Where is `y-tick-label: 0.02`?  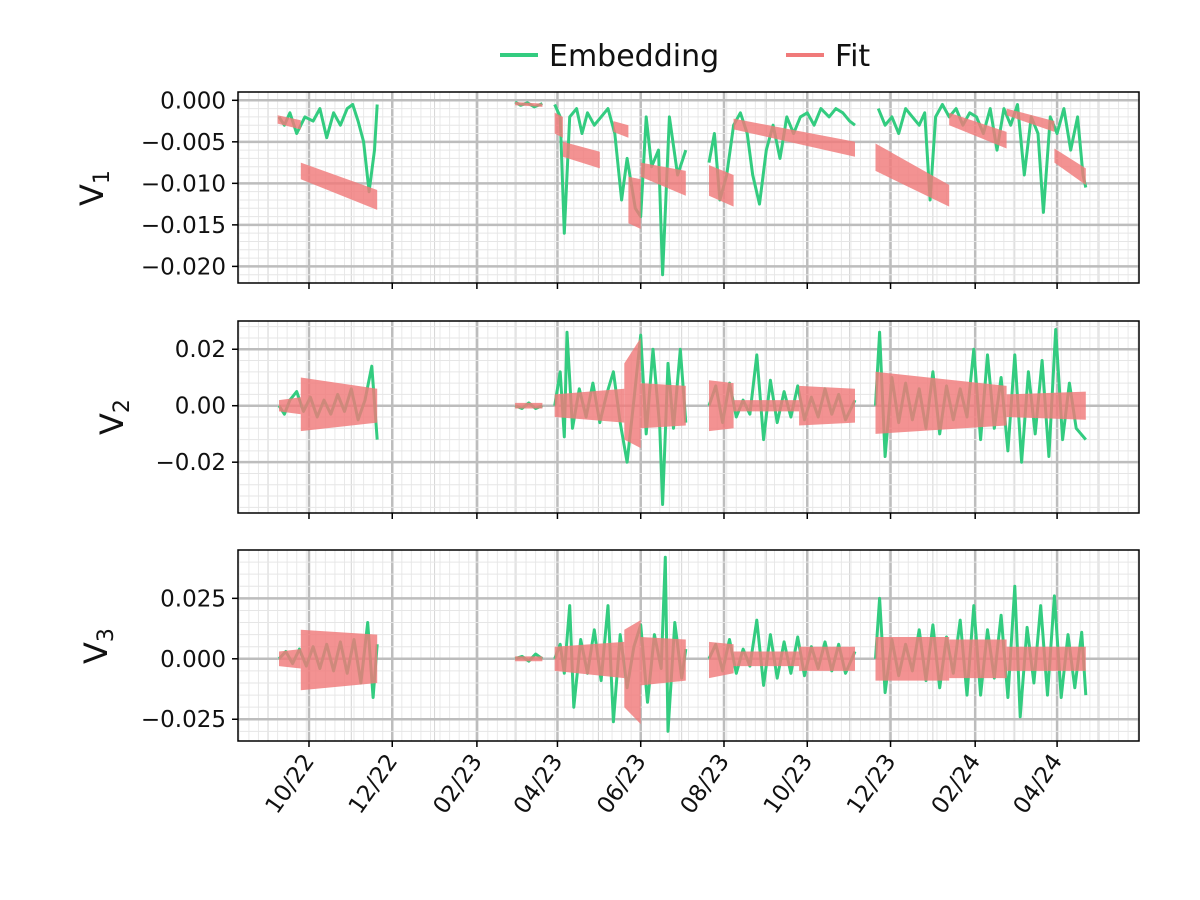 y-tick-label: 0.02 is located at coordinates (200, 350).